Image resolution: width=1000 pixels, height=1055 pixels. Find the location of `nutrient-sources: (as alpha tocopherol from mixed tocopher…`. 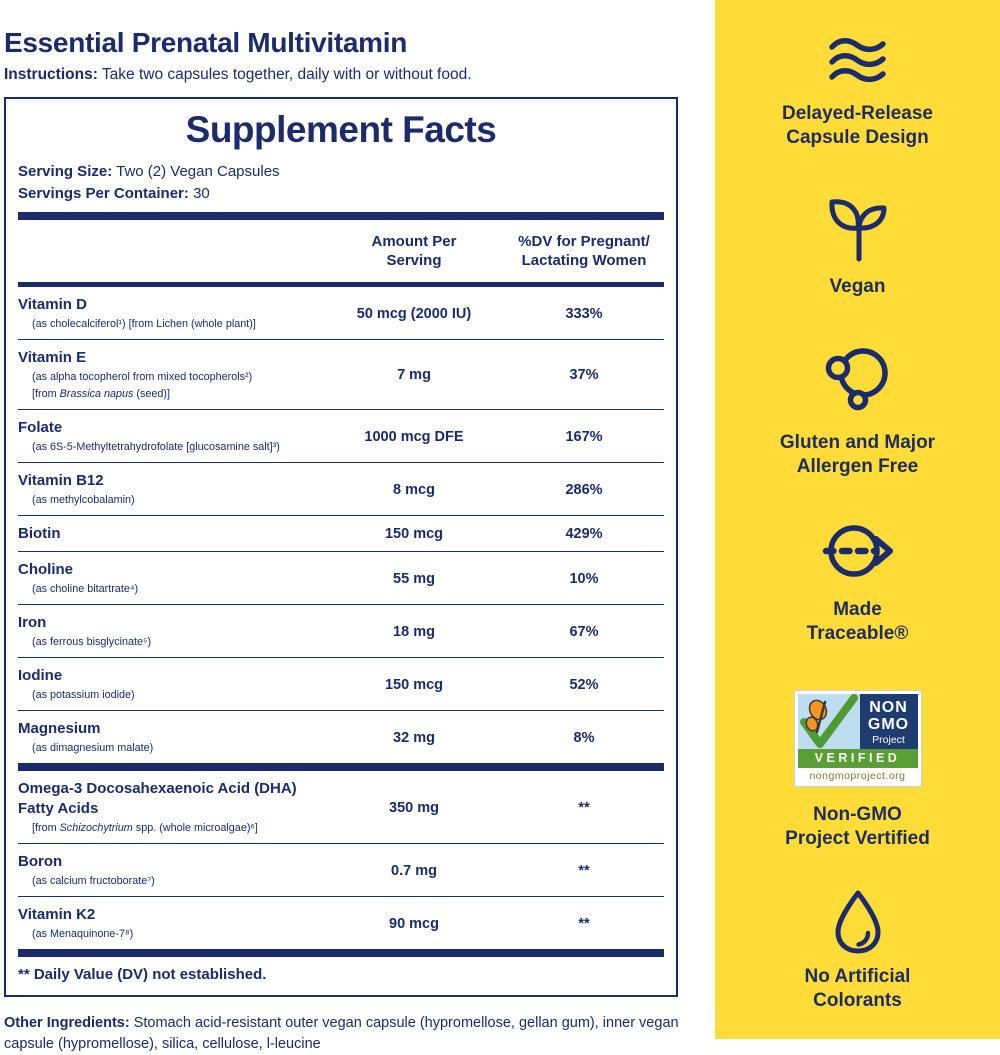

nutrient-sources: (as alpha tocopherol from mixed tocopher… is located at coordinates (171, 386).